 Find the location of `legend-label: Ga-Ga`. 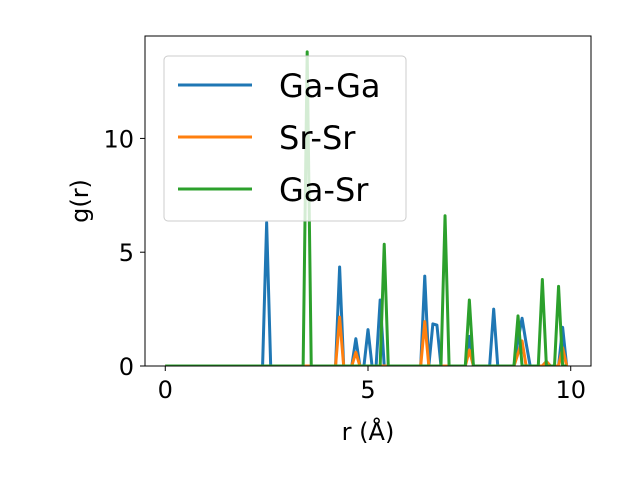

legend-label: Ga-Ga is located at coordinates (330, 86).